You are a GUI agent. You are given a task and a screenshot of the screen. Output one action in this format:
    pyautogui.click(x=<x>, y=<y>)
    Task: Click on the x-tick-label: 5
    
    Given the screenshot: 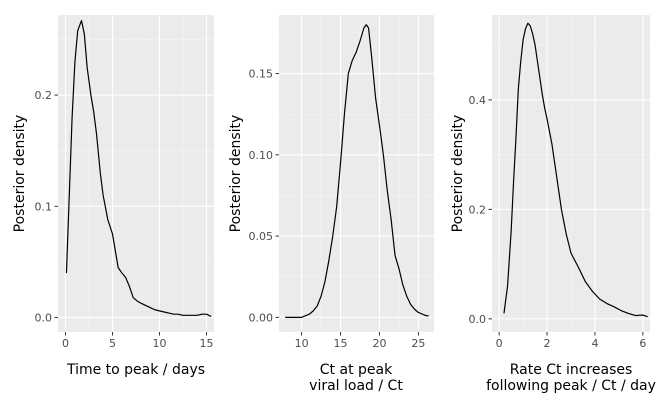 What is the action you would take?
    pyautogui.click(x=112, y=343)
    